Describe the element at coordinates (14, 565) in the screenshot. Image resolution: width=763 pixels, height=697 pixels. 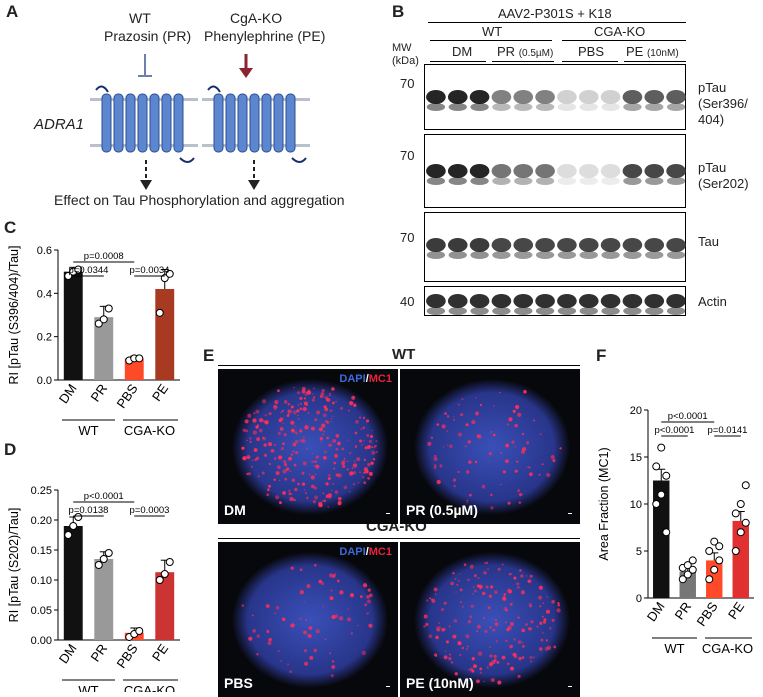
I see `y-axis-label: RI [pTau (S202)/Tau]` at that location.